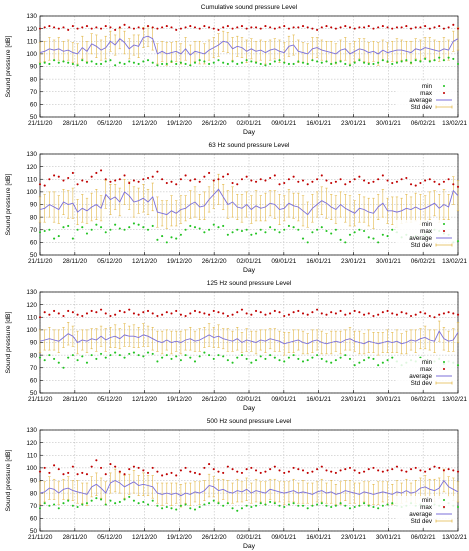 This screenshot has width=469, height=551. What do you see at coordinates (353, 537) in the screenshot?
I see `x-tick-label: 23/01/21` at bounding box center [353, 537].